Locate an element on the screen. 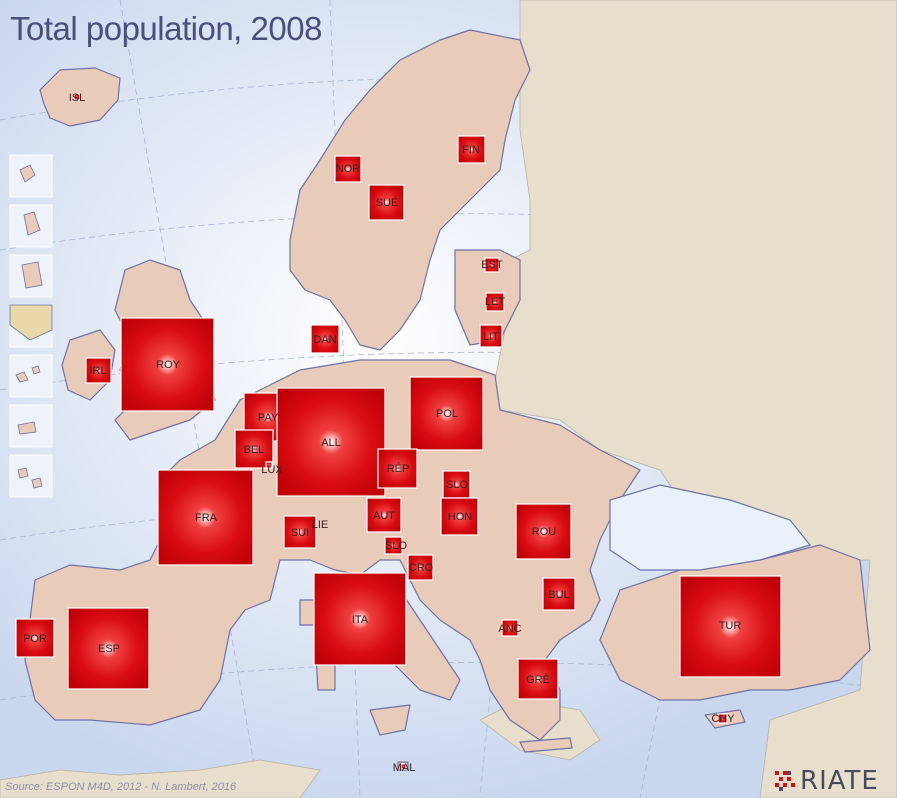 The width and height of the screenshot is (897, 798). riate-logo: RIATE is located at coordinates (832, 781).